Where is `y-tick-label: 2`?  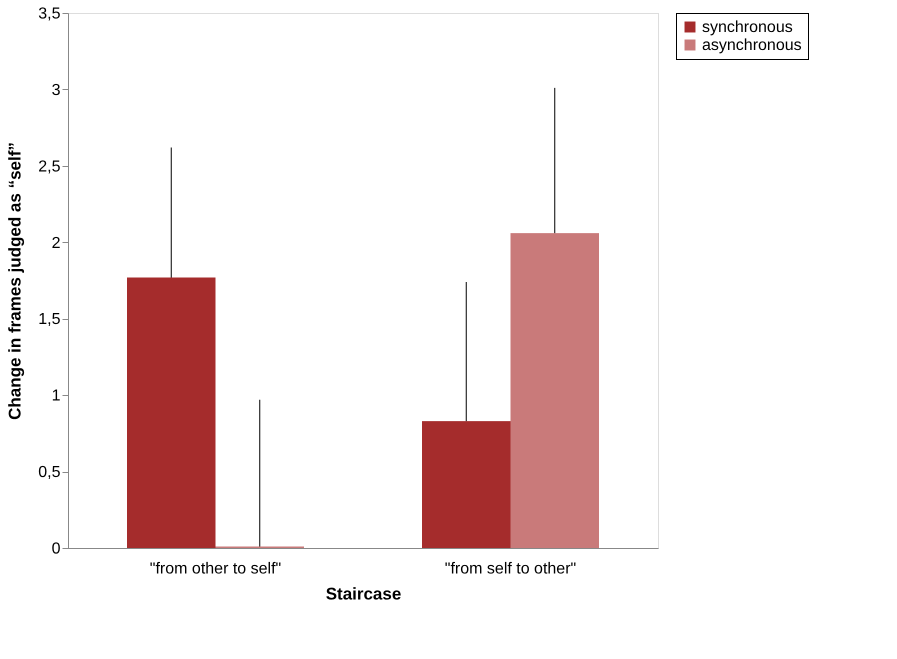 y-tick-label: 2 is located at coordinates (56, 243).